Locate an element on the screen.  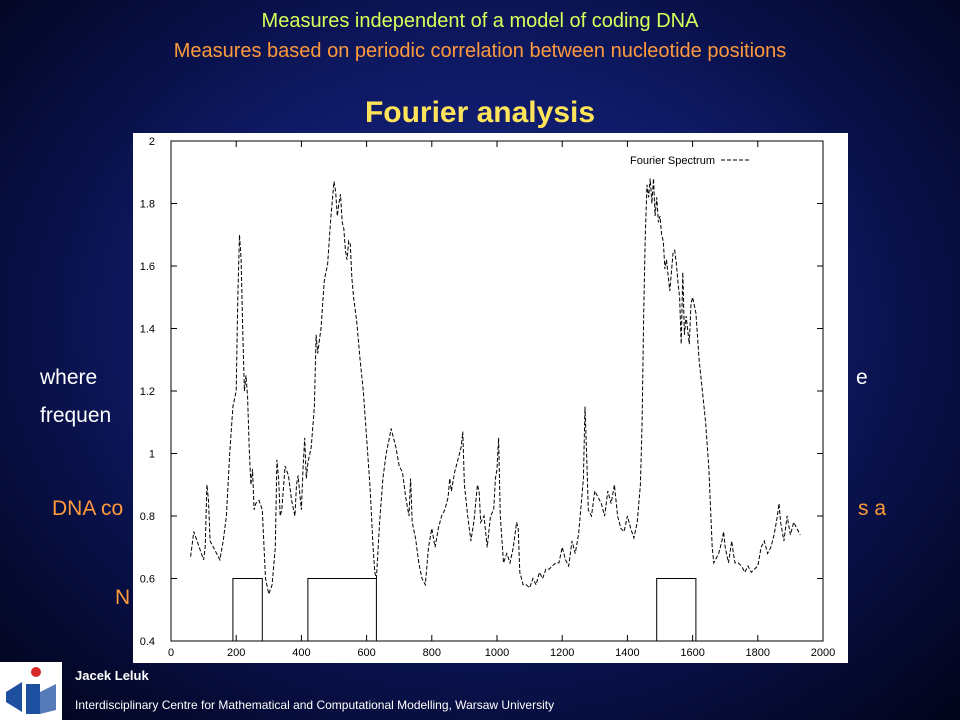
icm-logo is located at coordinates (31, 691).